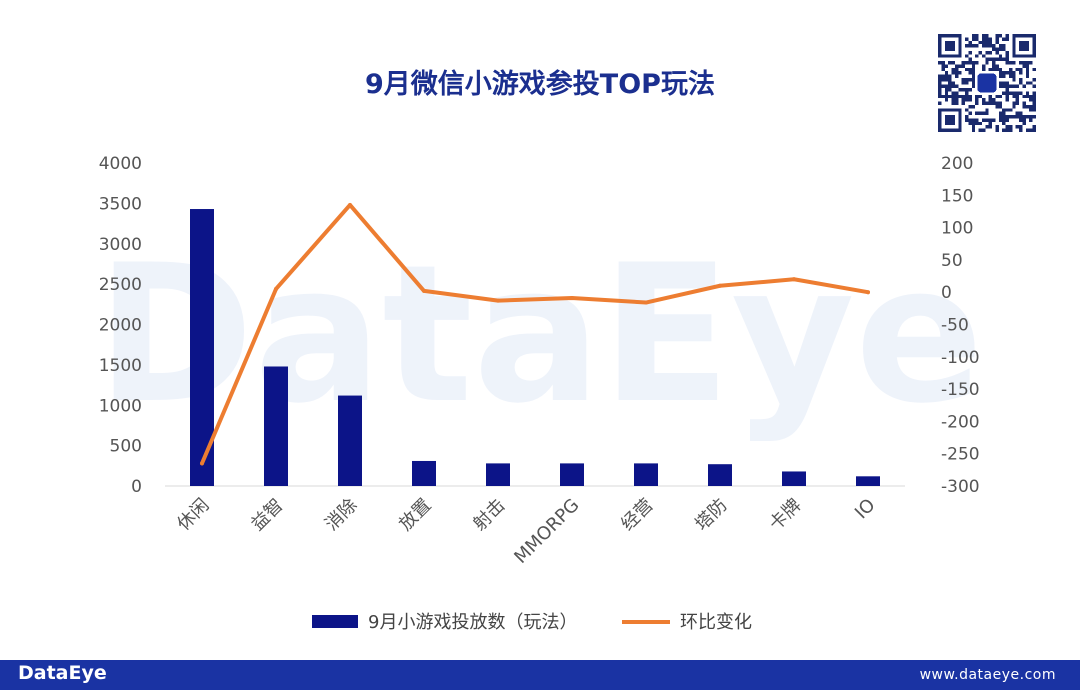 The height and width of the screenshot is (690, 1080). What do you see at coordinates (341, 515) in the screenshot?
I see `category-label: 消除` at bounding box center [341, 515].